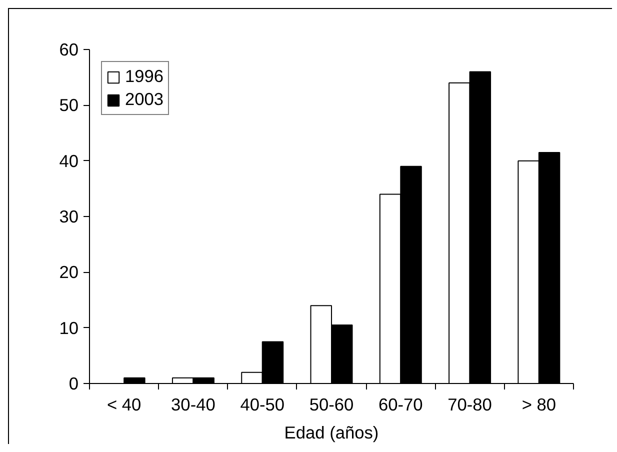 This screenshot has height=452, width=617. I want to click on y-tick-label: 60, so click(69, 50).